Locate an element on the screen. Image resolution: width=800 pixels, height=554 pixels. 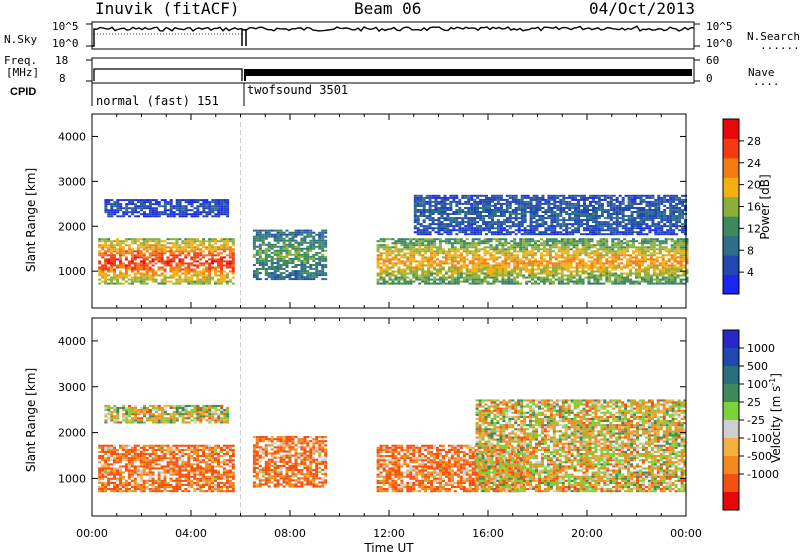
power-colorbar-swatch is located at coordinates (731, 148).